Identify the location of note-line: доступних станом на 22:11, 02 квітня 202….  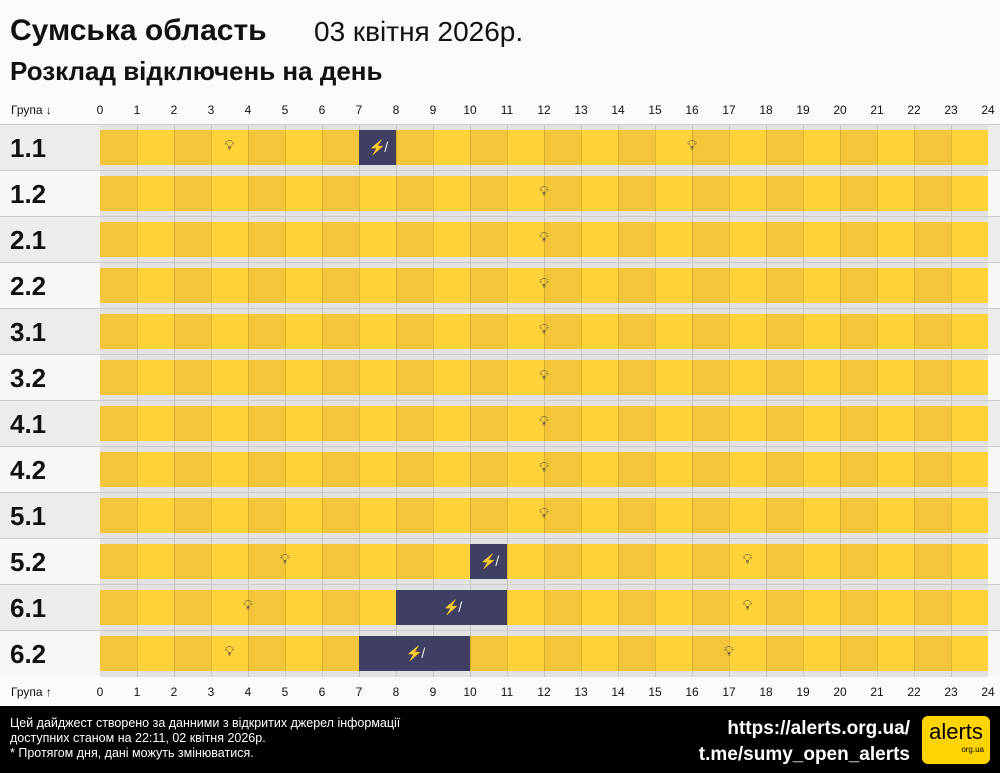
(138, 738).